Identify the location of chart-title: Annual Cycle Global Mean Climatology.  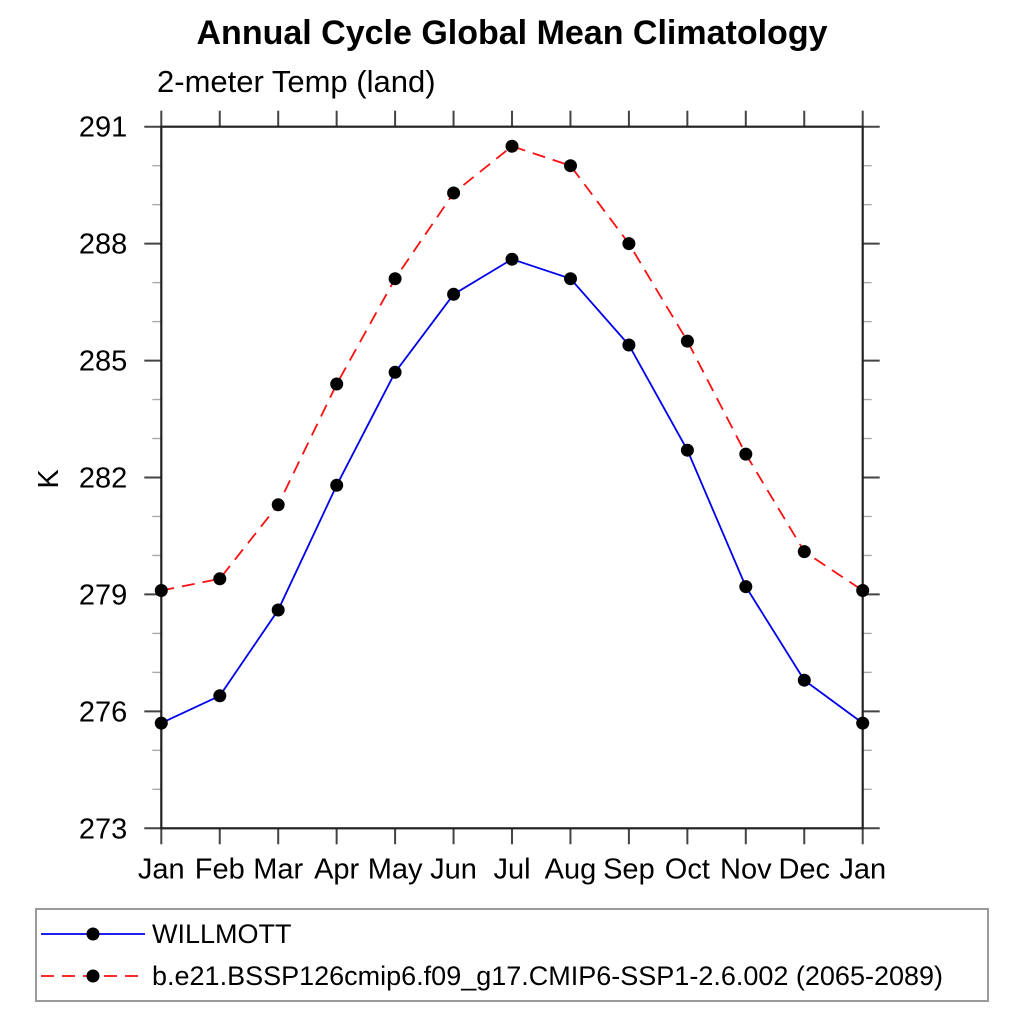
(512, 33).